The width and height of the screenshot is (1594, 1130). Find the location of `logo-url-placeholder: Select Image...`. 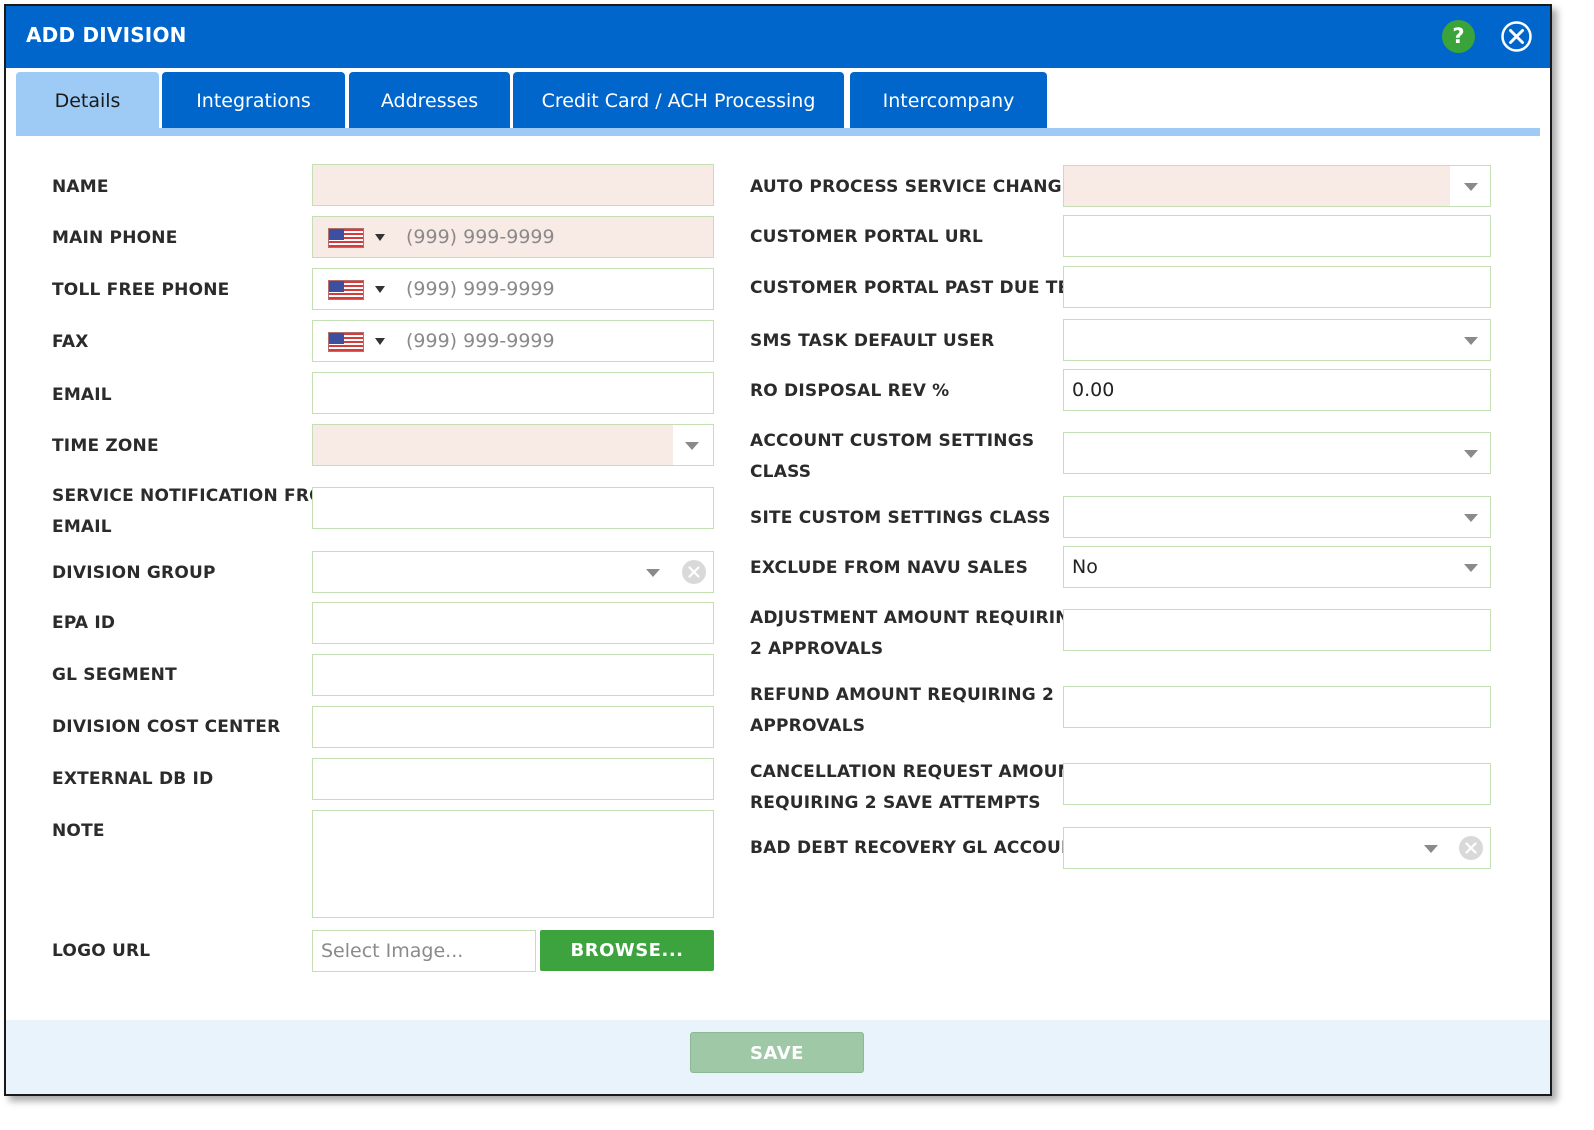

logo-url-placeholder: Select Image... is located at coordinates (392, 951).